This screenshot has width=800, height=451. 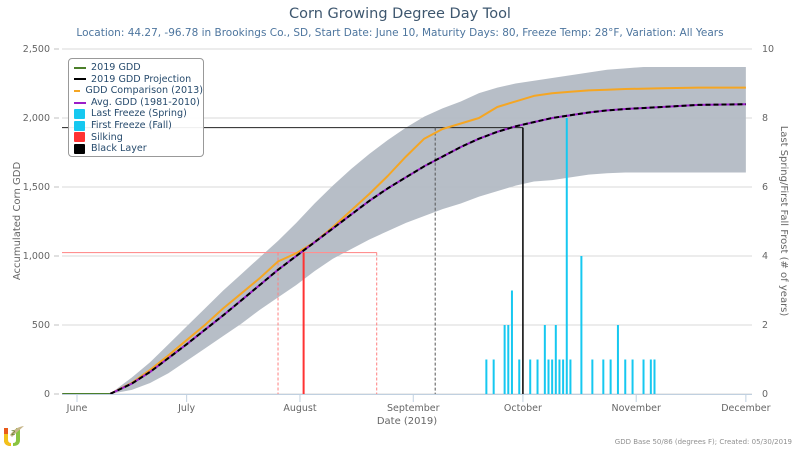 What do you see at coordinates (413, 408) in the screenshot?
I see `x-tick-label: September` at bounding box center [413, 408].